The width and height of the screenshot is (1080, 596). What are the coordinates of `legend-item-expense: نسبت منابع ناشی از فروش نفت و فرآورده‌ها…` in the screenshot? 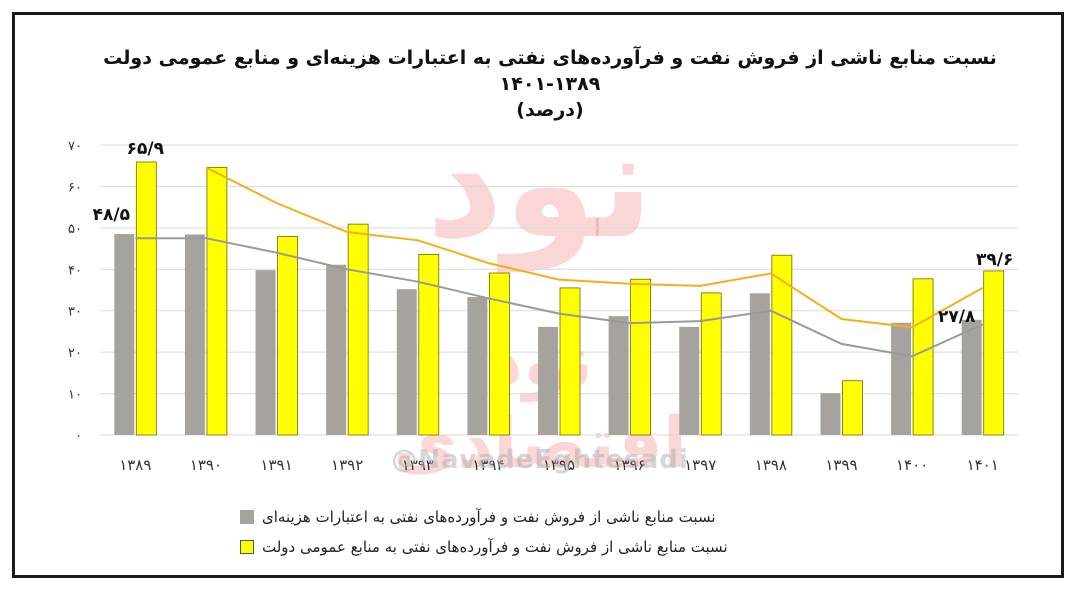 It's located at (530, 517).